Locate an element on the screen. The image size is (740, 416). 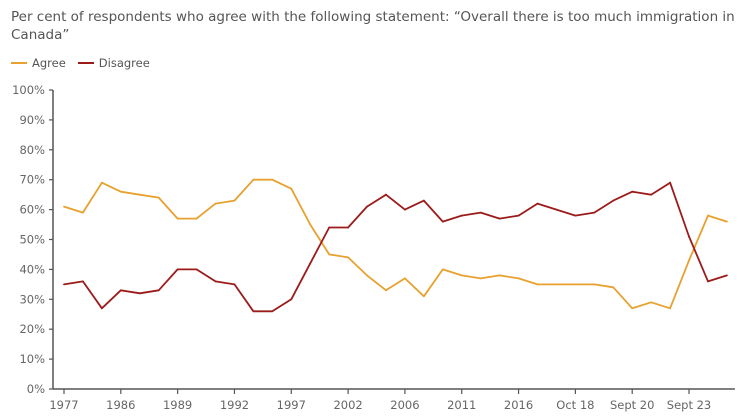
x-tick-label: 1989 is located at coordinates (177, 405).